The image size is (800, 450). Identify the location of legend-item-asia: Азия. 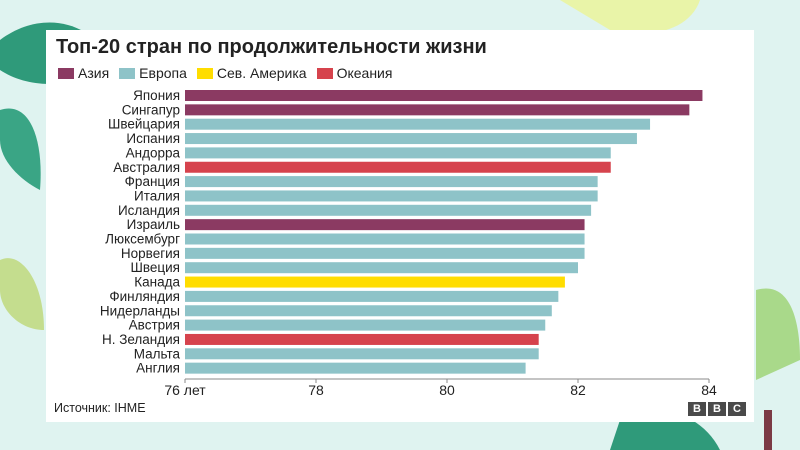
(83, 73).